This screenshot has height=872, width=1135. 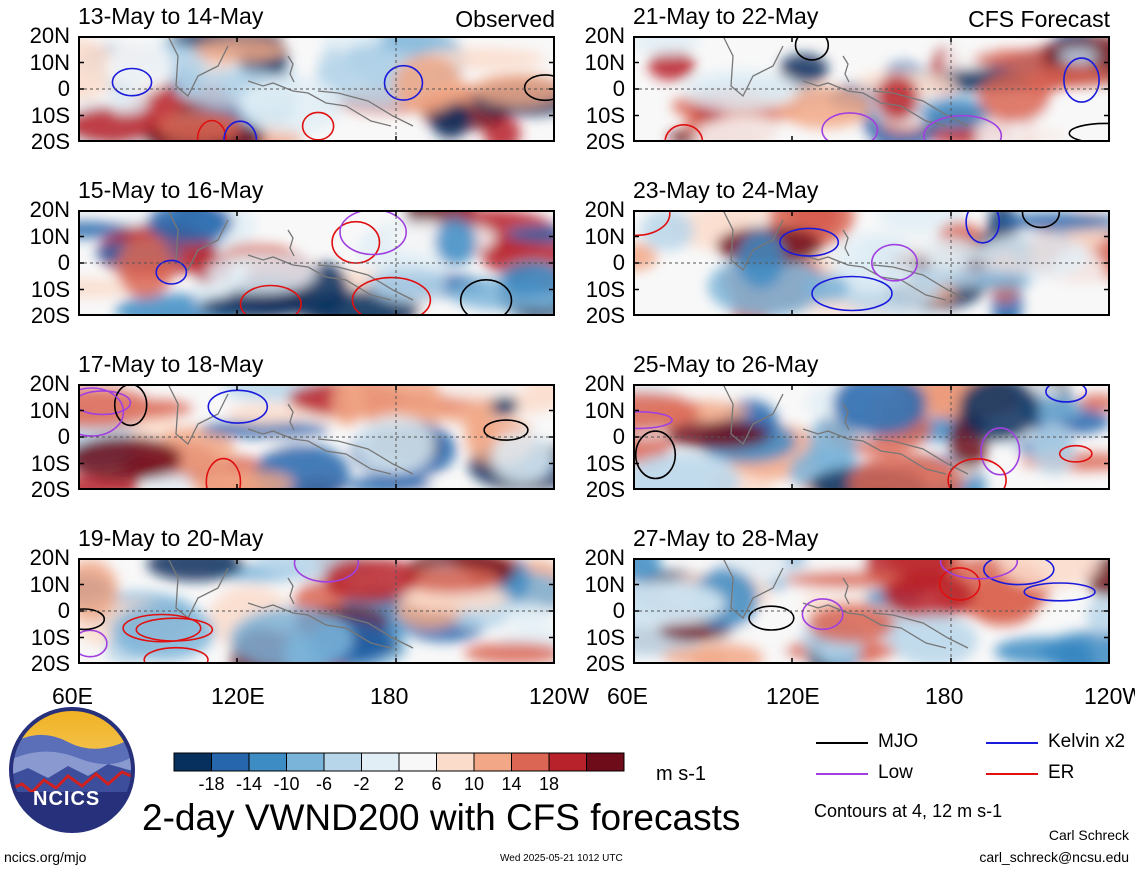 What do you see at coordinates (1061, 772) in the screenshot?
I see `legend-label: ER` at bounding box center [1061, 772].